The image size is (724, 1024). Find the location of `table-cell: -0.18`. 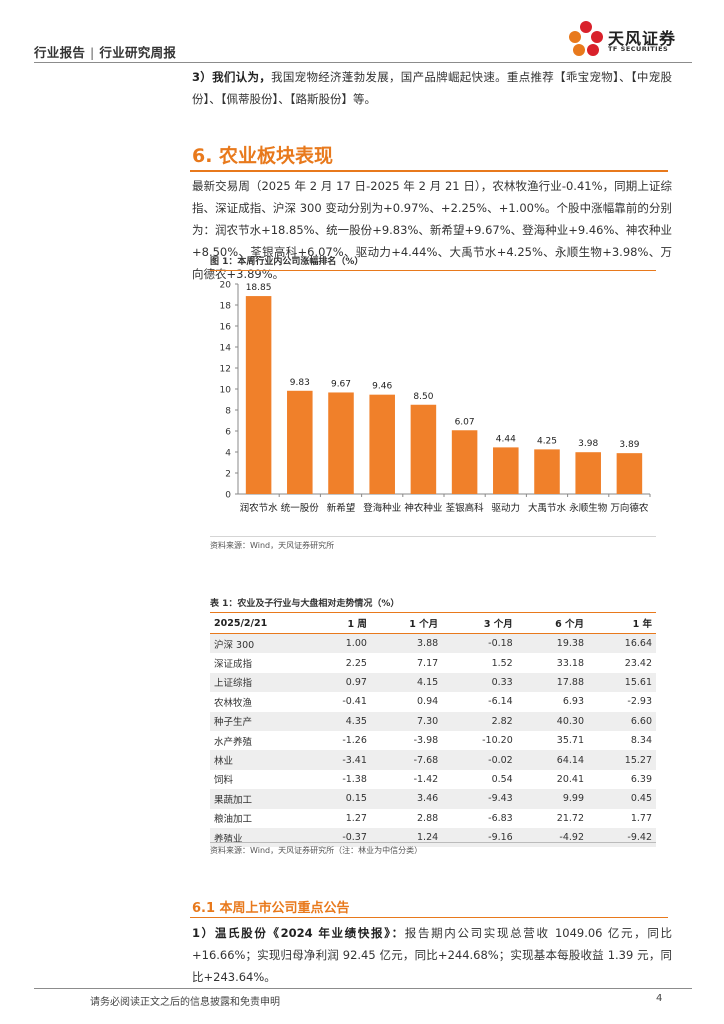

table-cell: -0.18 is located at coordinates (479, 643).